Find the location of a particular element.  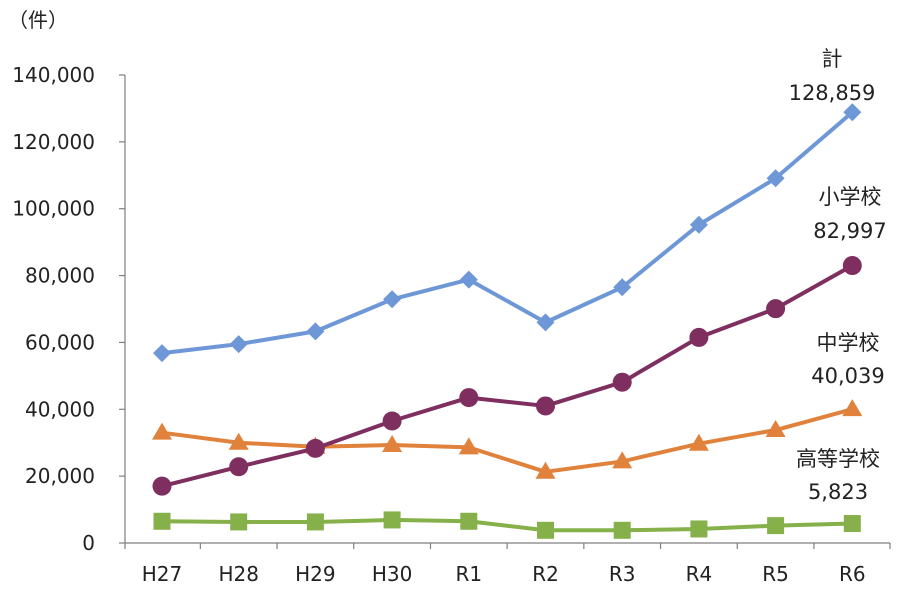

y-tick-label: 60,000 is located at coordinates (60, 342).